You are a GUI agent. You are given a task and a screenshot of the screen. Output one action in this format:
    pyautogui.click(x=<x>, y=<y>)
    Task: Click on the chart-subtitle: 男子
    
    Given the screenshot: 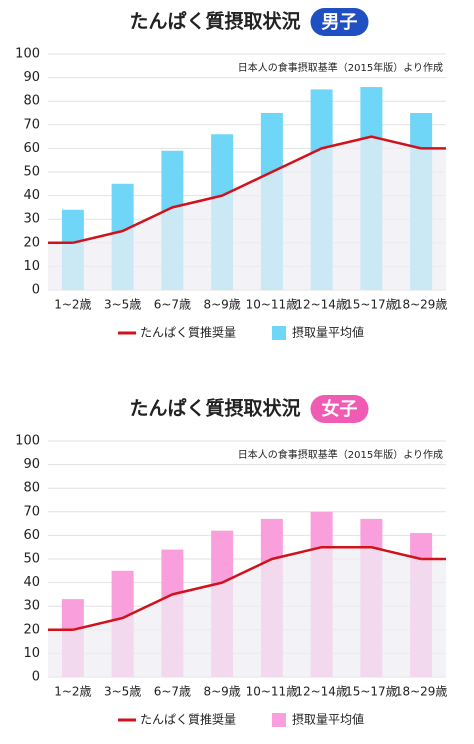 What is the action you would take?
    pyautogui.click(x=340, y=22)
    